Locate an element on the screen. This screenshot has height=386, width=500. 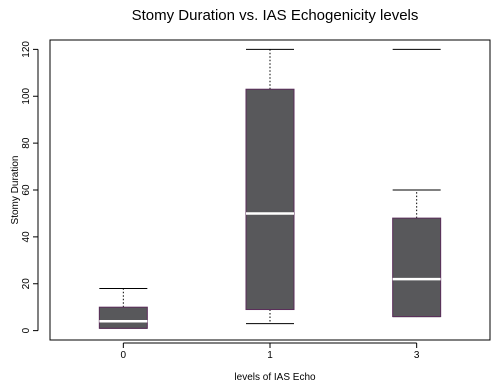
y-axis: 0 20 40 60 80 100 120 is located at coordinates (30, 187).